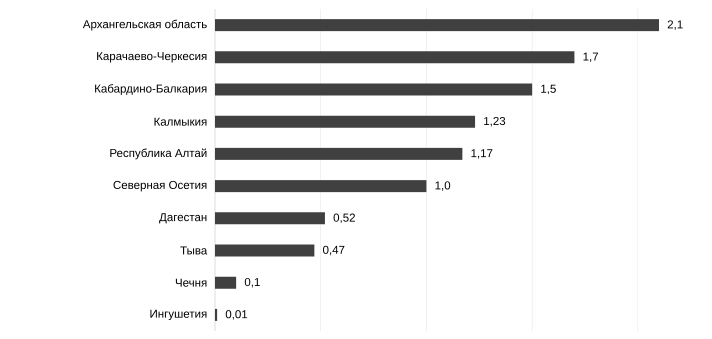  I want to click on y-tick-label: Ингушетия, so click(178, 315).